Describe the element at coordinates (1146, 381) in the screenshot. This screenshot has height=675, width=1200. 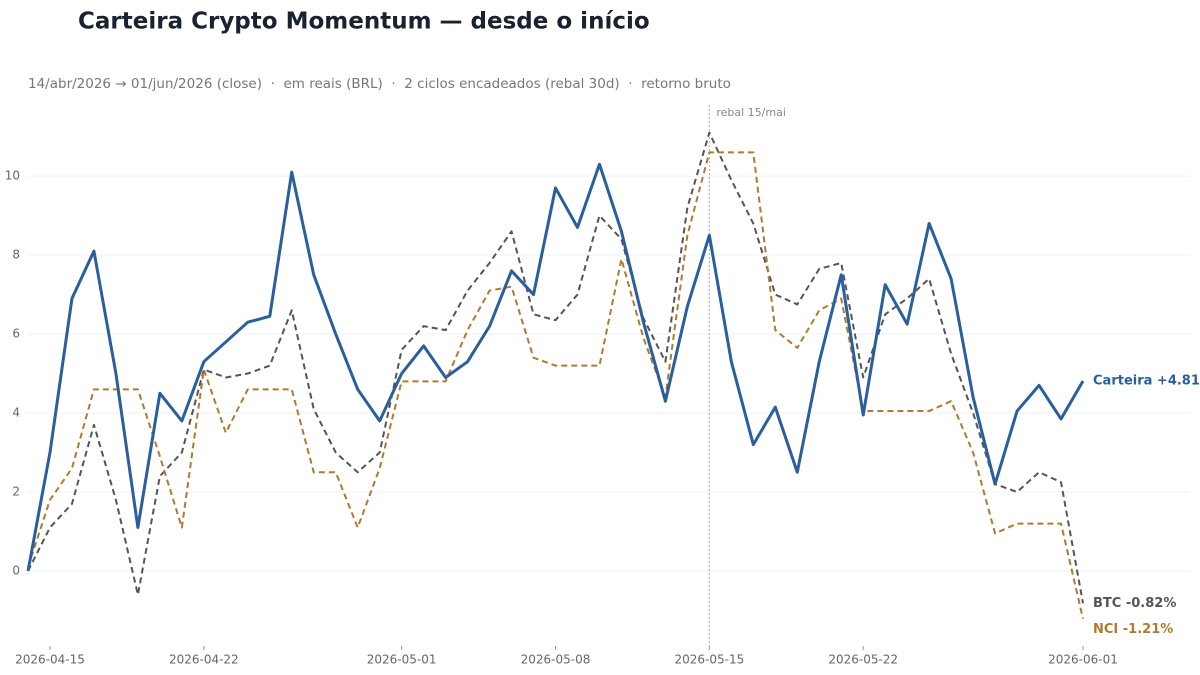
I see `end-label: Carteira +4.81%` at that location.